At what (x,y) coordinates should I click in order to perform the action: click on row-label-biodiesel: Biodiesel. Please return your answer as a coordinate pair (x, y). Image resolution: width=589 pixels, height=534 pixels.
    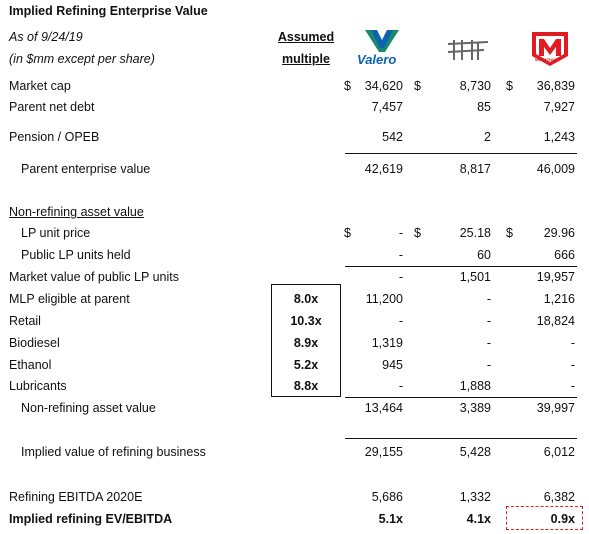
    Looking at the image, I should click on (34, 343).